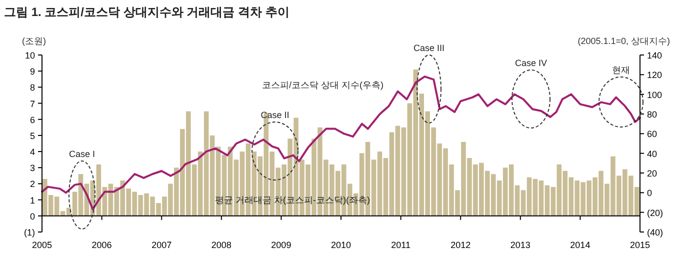 The height and width of the screenshot is (274, 675). What do you see at coordinates (29, 233) in the screenshot?
I see `y-tick-label: (1)` at bounding box center [29, 233].